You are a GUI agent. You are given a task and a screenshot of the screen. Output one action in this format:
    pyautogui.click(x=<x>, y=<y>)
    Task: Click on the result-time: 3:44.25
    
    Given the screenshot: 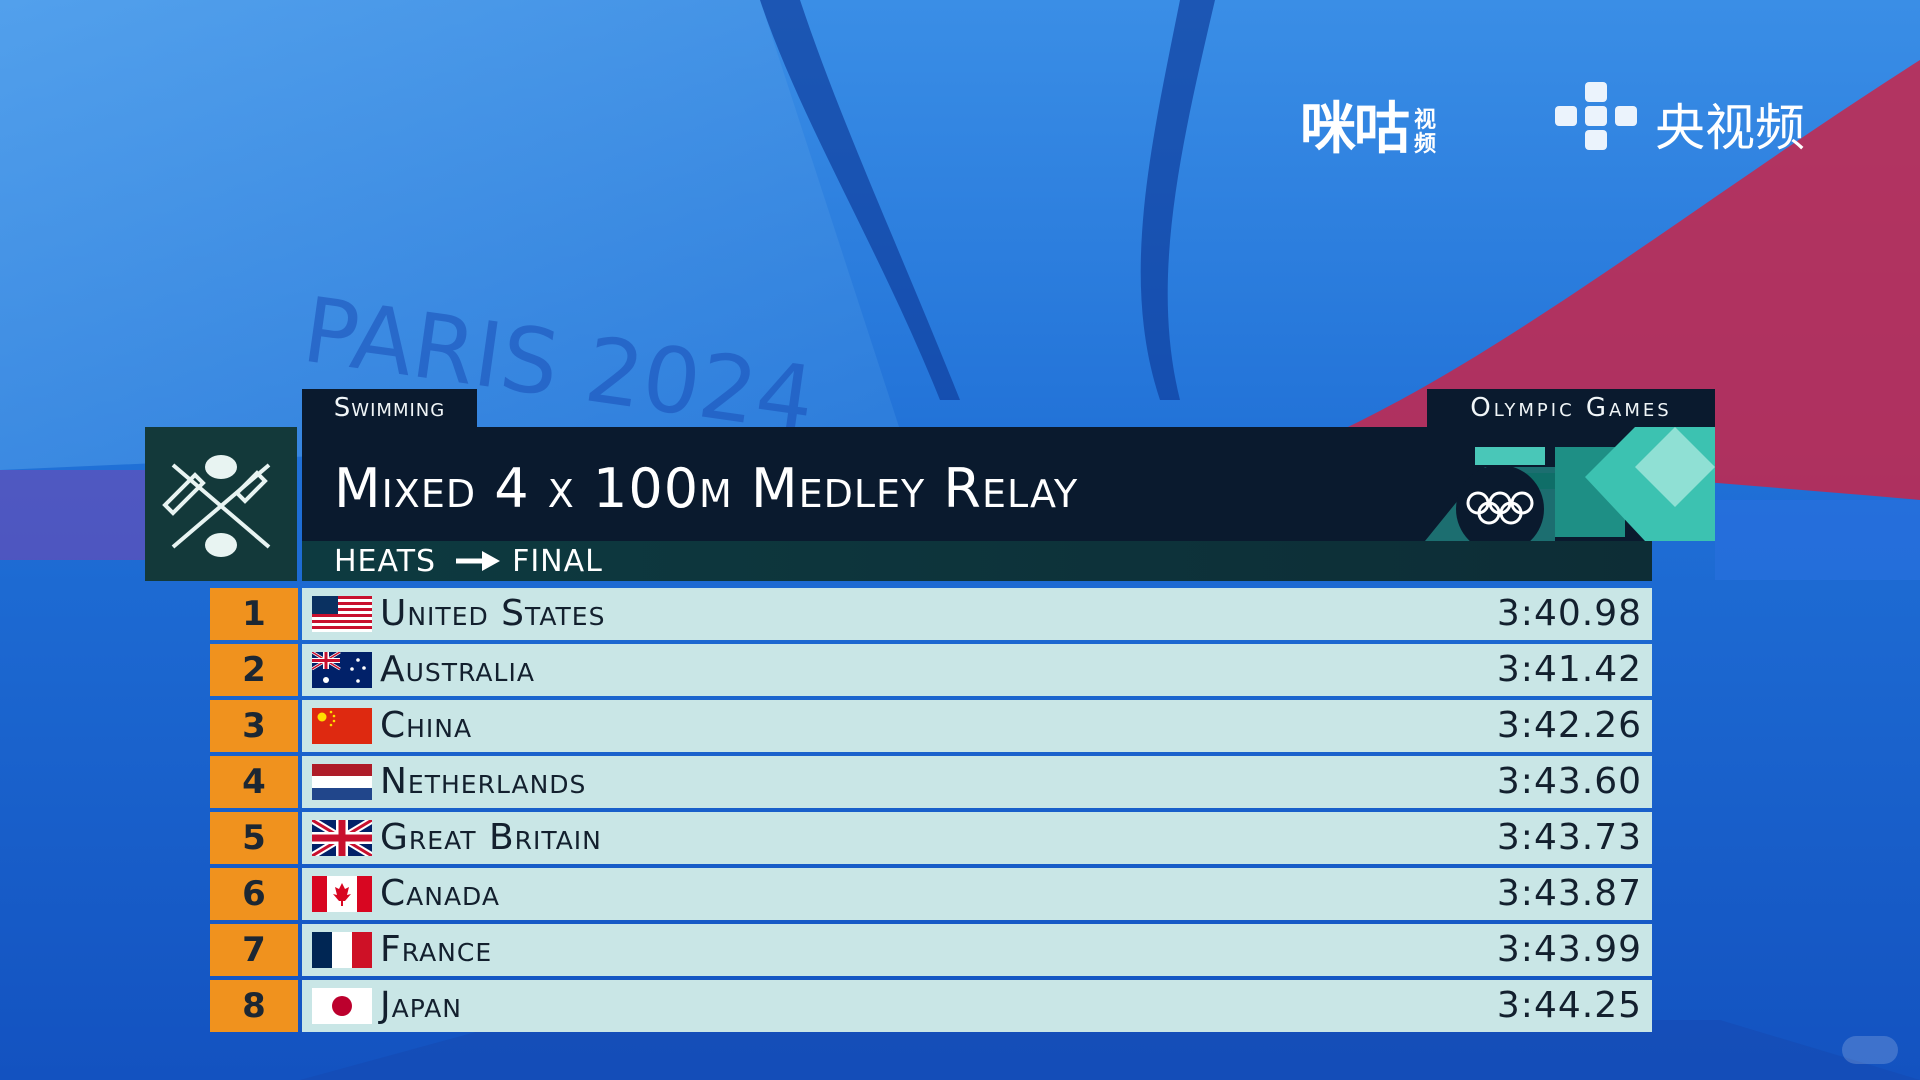 What is the action you would take?
    pyautogui.click(x=1569, y=1005)
    